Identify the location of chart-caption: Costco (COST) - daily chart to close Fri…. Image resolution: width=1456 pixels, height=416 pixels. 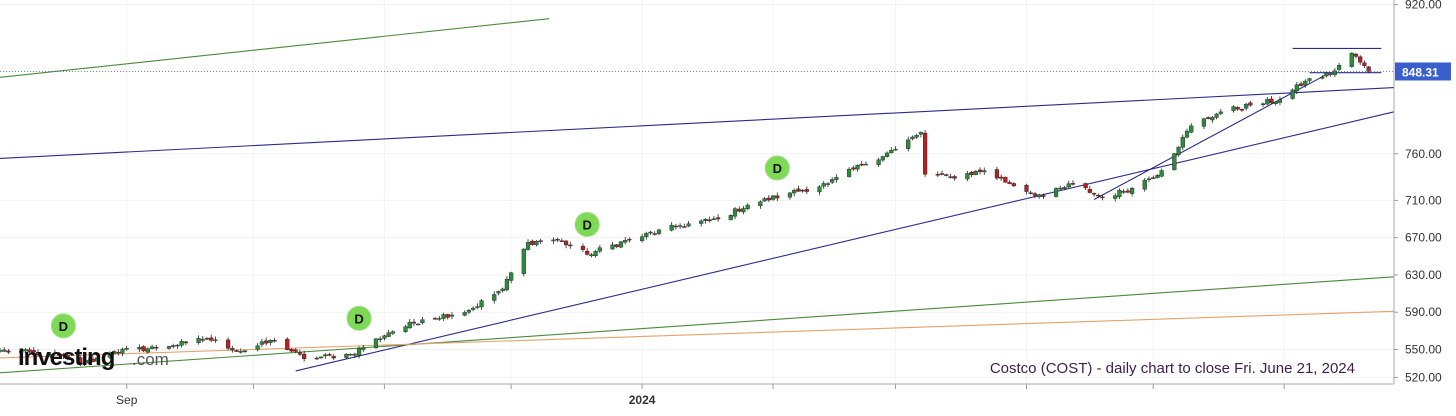
(1172, 368).